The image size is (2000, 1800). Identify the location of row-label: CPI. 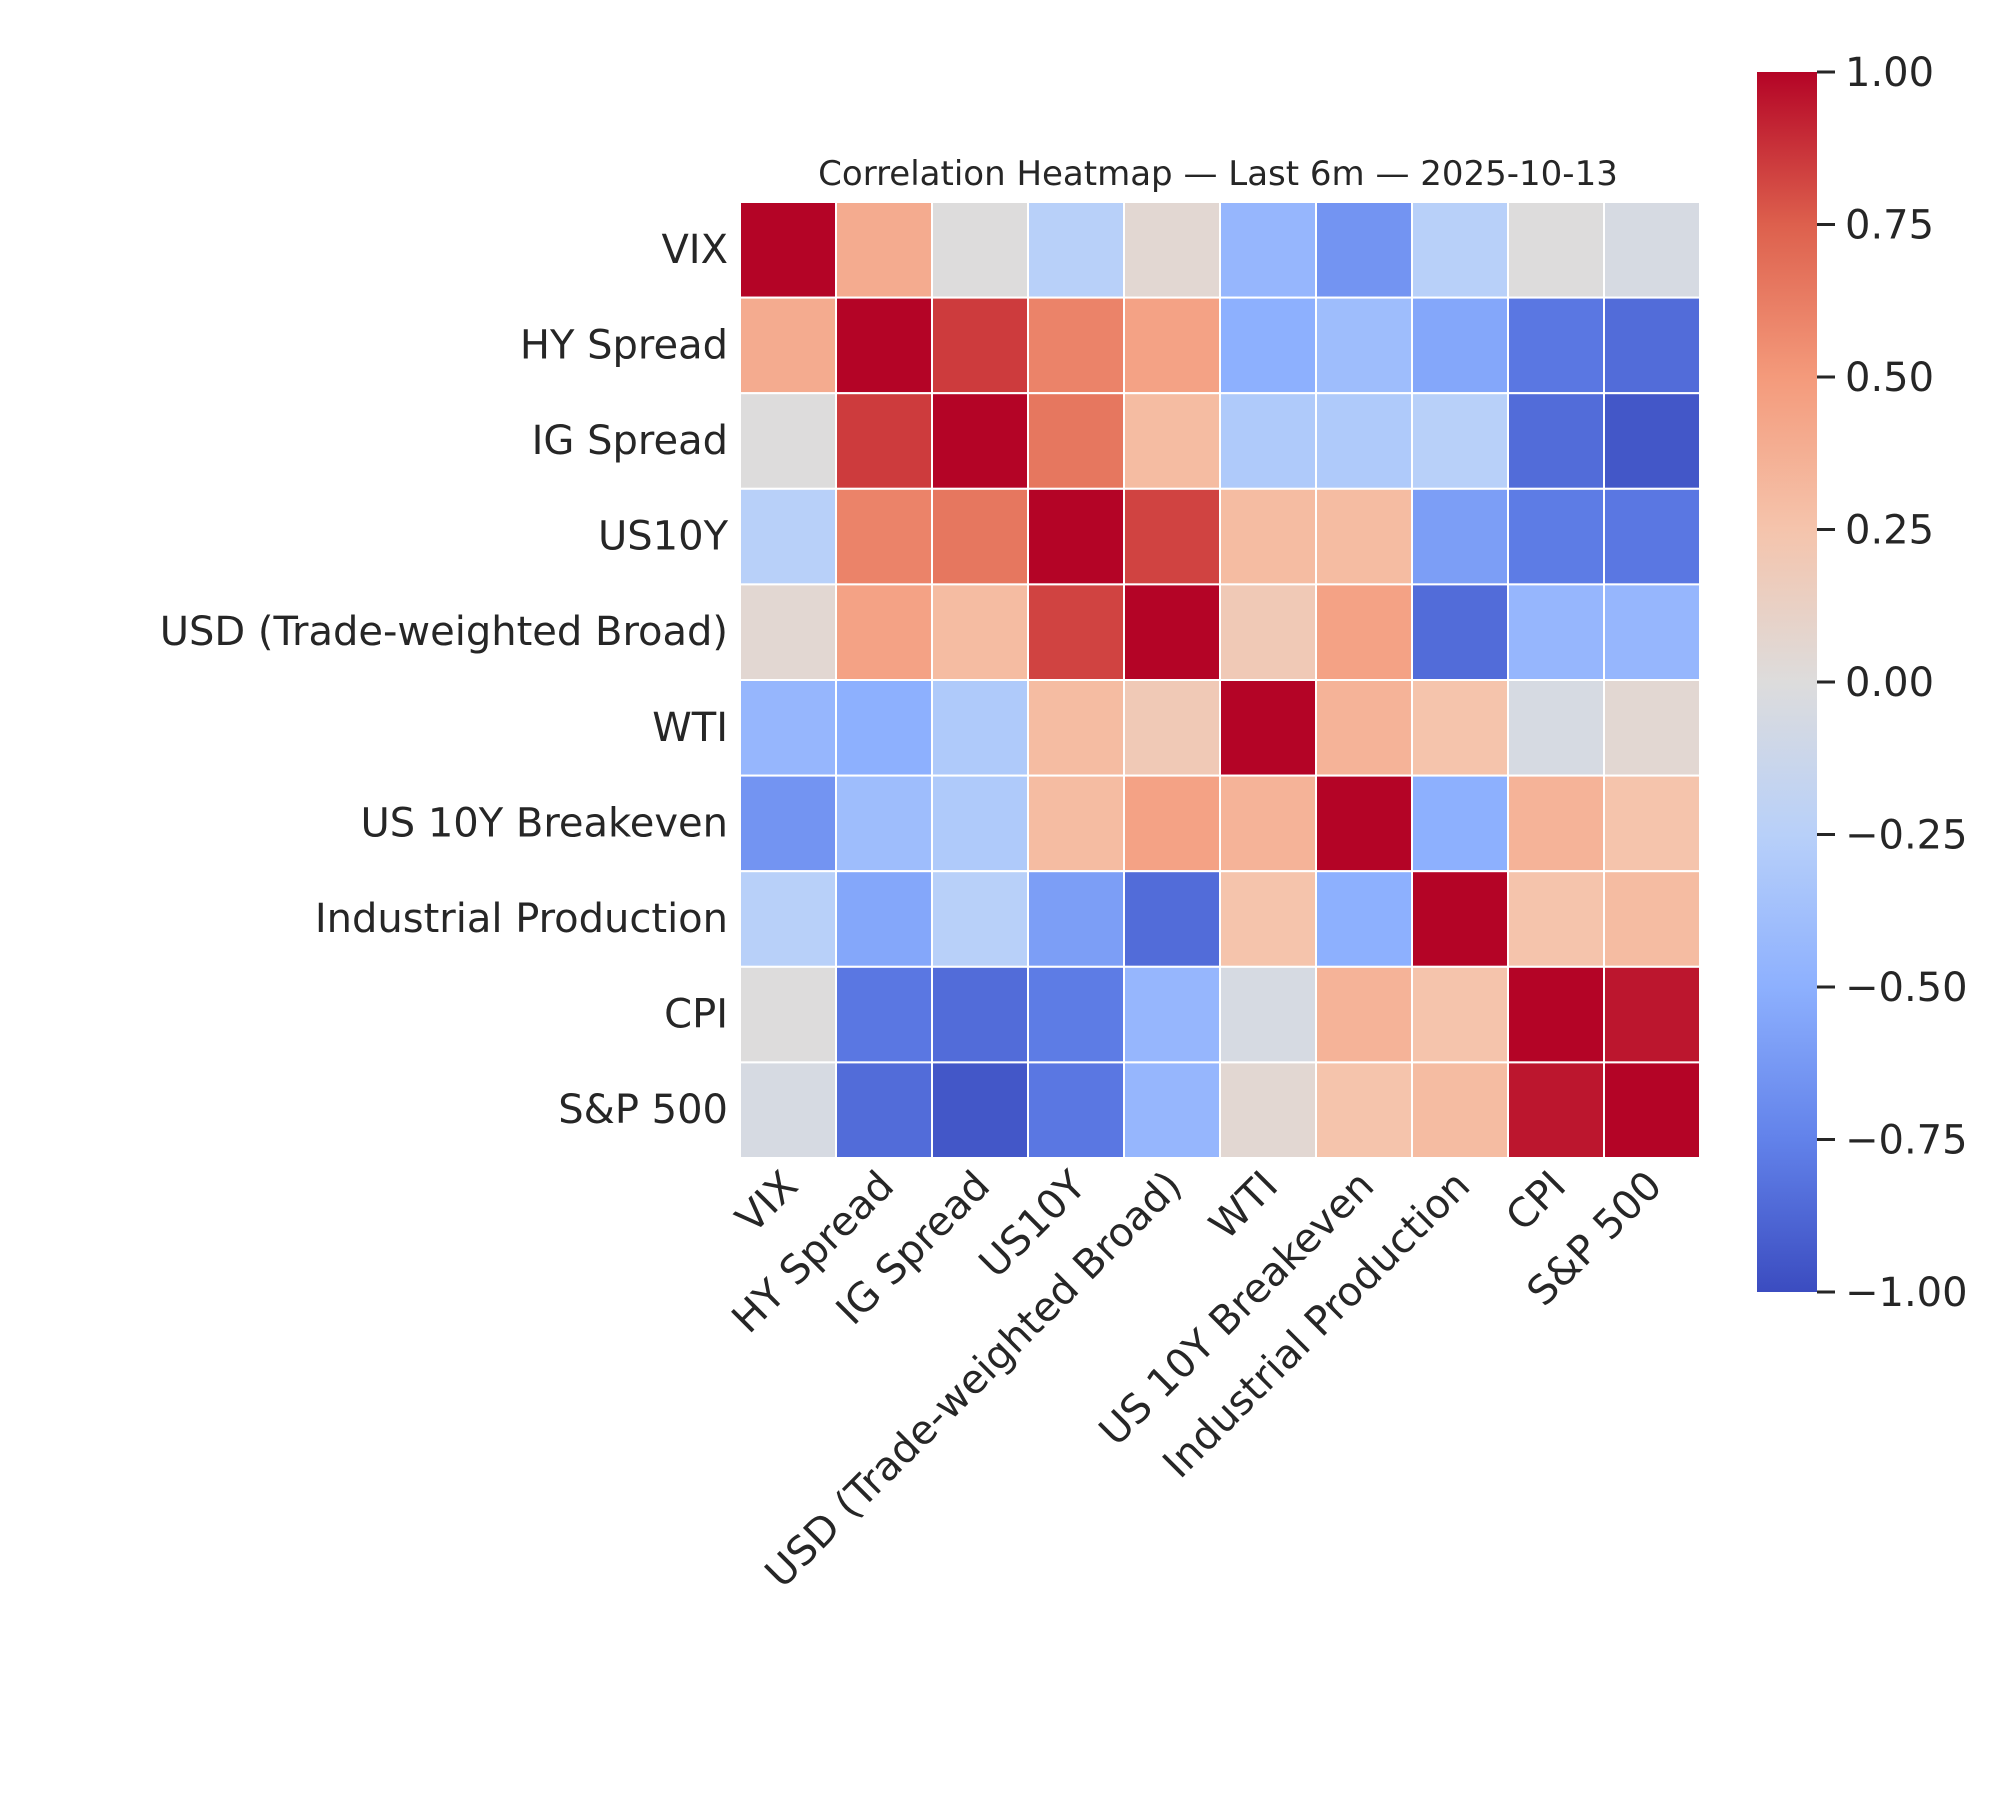
(696, 1015).